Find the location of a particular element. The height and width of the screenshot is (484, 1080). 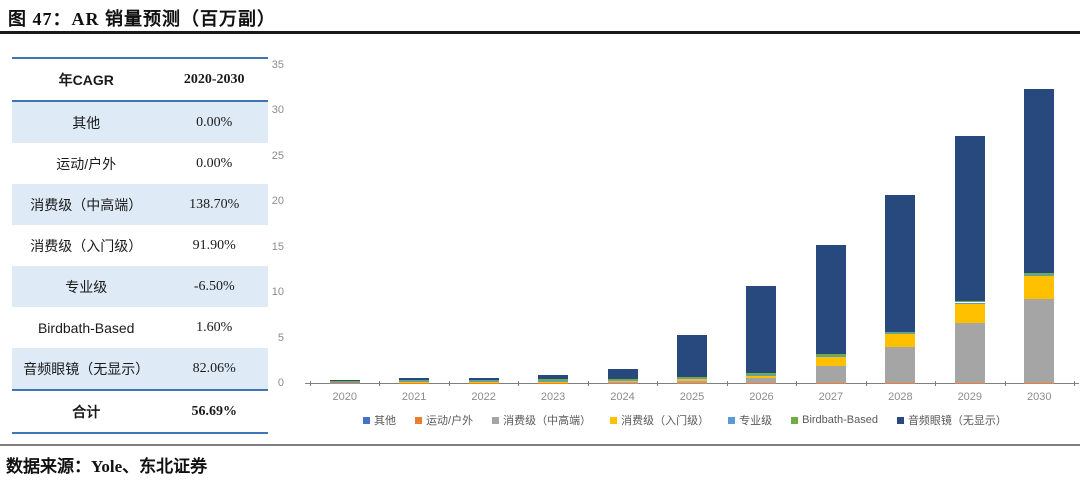

legend-item: 运动/户外 is located at coordinates (444, 420).